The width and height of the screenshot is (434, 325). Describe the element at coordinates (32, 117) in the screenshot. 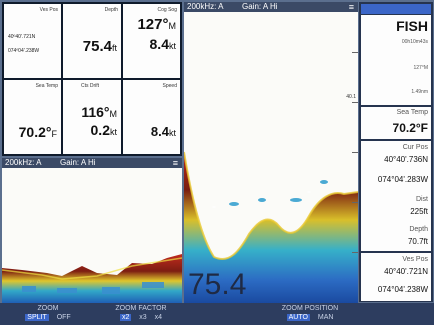

I see `sea-temp-cell: Sea Temp 70.2°F` at that location.